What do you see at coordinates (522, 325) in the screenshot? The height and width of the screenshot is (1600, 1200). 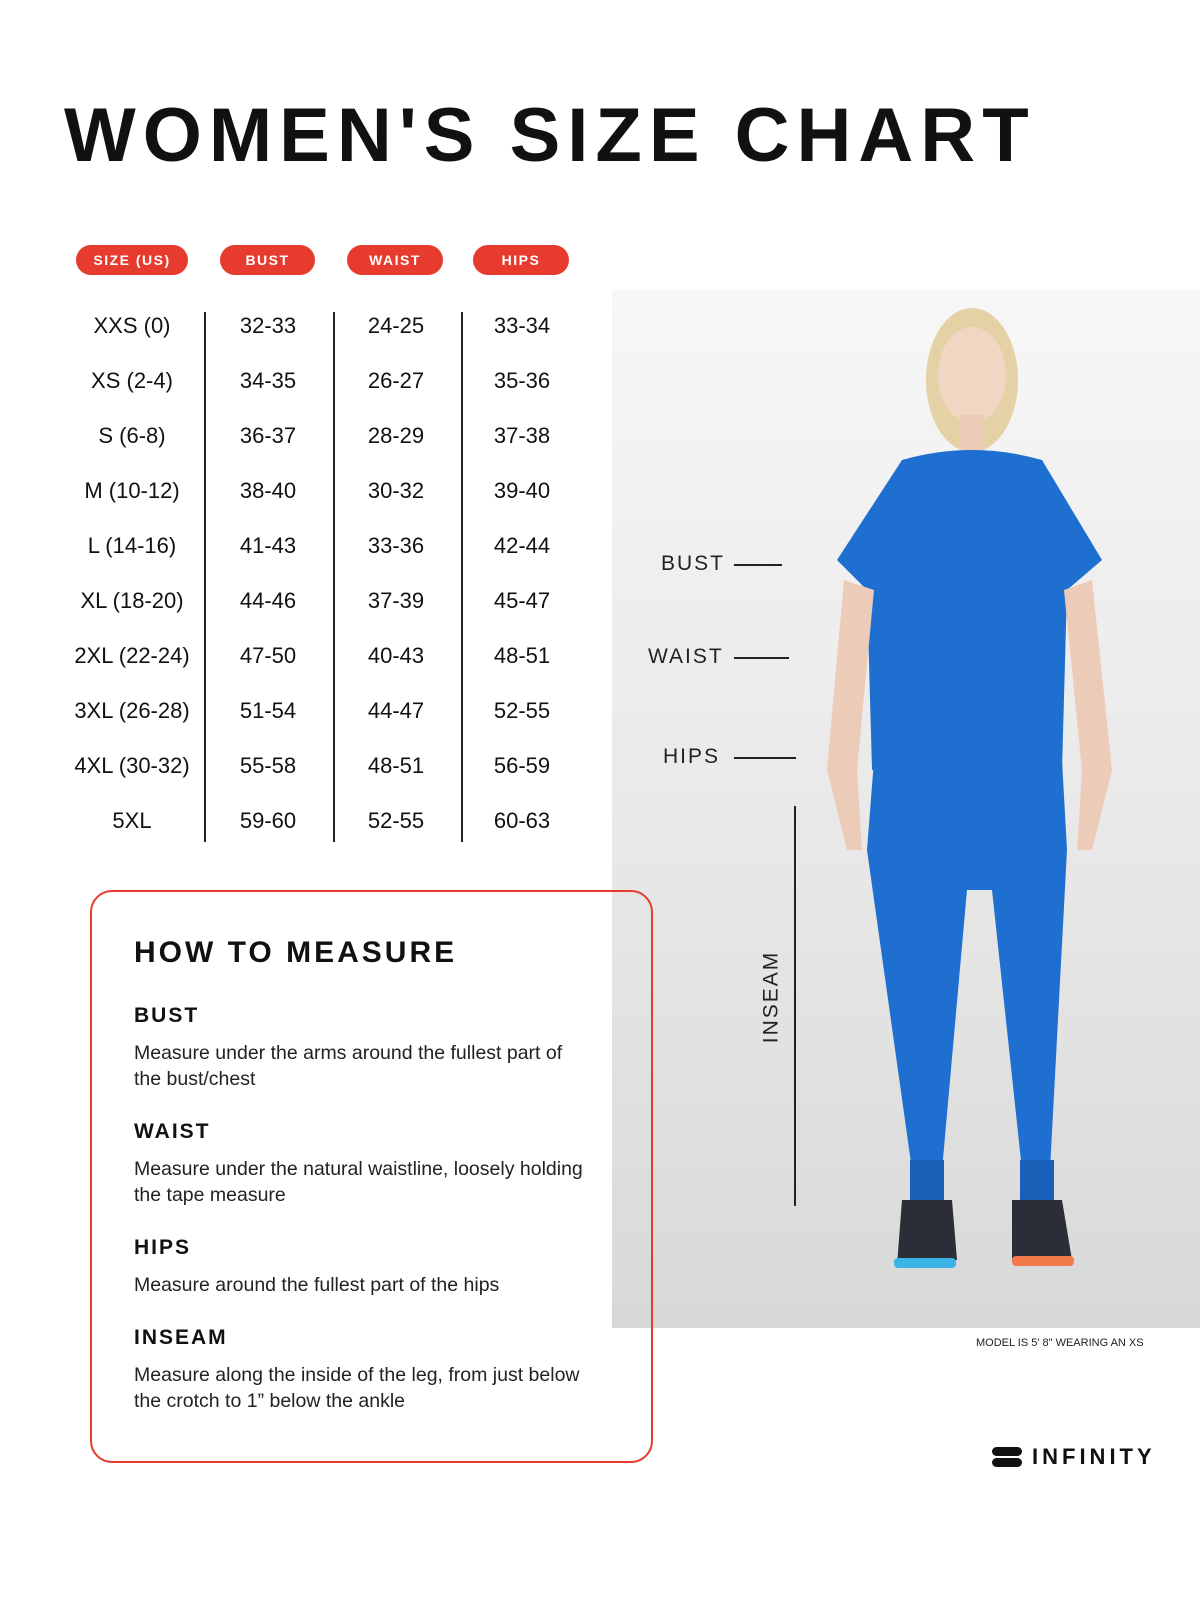 I see `table-cell: 33-34` at bounding box center [522, 325].